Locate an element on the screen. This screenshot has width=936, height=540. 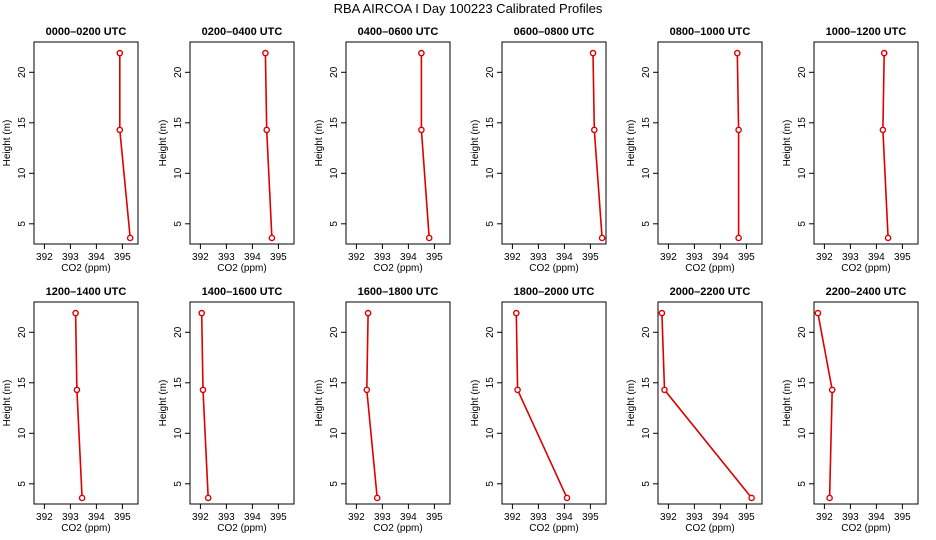
panel-title: 1000–1200 UTC is located at coordinates (866, 32).